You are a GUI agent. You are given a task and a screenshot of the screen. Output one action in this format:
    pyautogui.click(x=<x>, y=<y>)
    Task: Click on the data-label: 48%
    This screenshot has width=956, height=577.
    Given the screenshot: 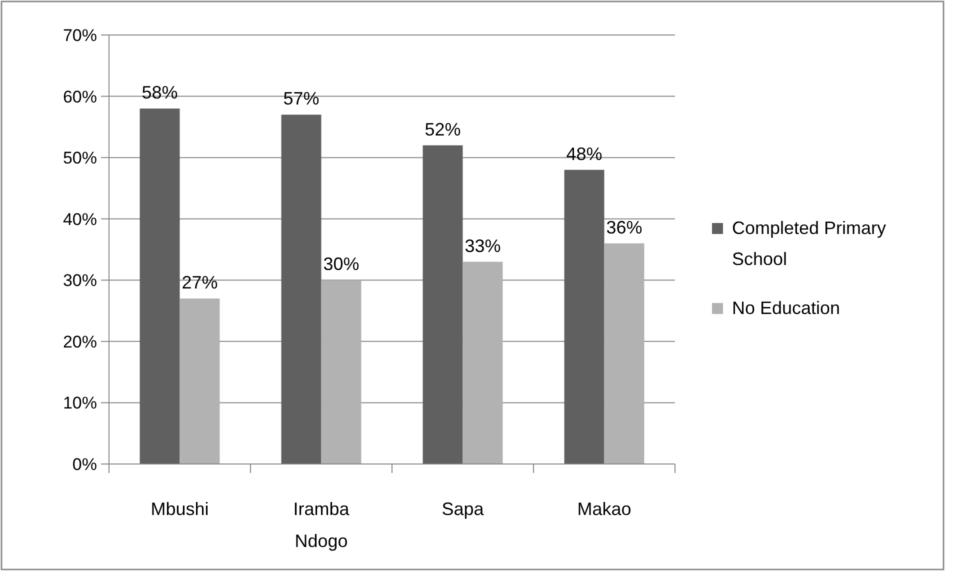 What is the action you would take?
    pyautogui.click(x=584, y=154)
    